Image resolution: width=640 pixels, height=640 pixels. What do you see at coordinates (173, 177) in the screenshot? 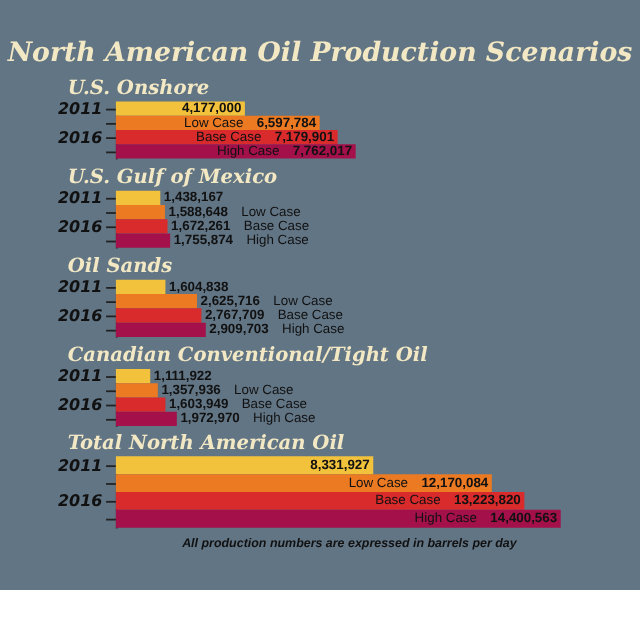
I see `chart-title: U.S. Gulf of Mexico` at bounding box center [173, 177].